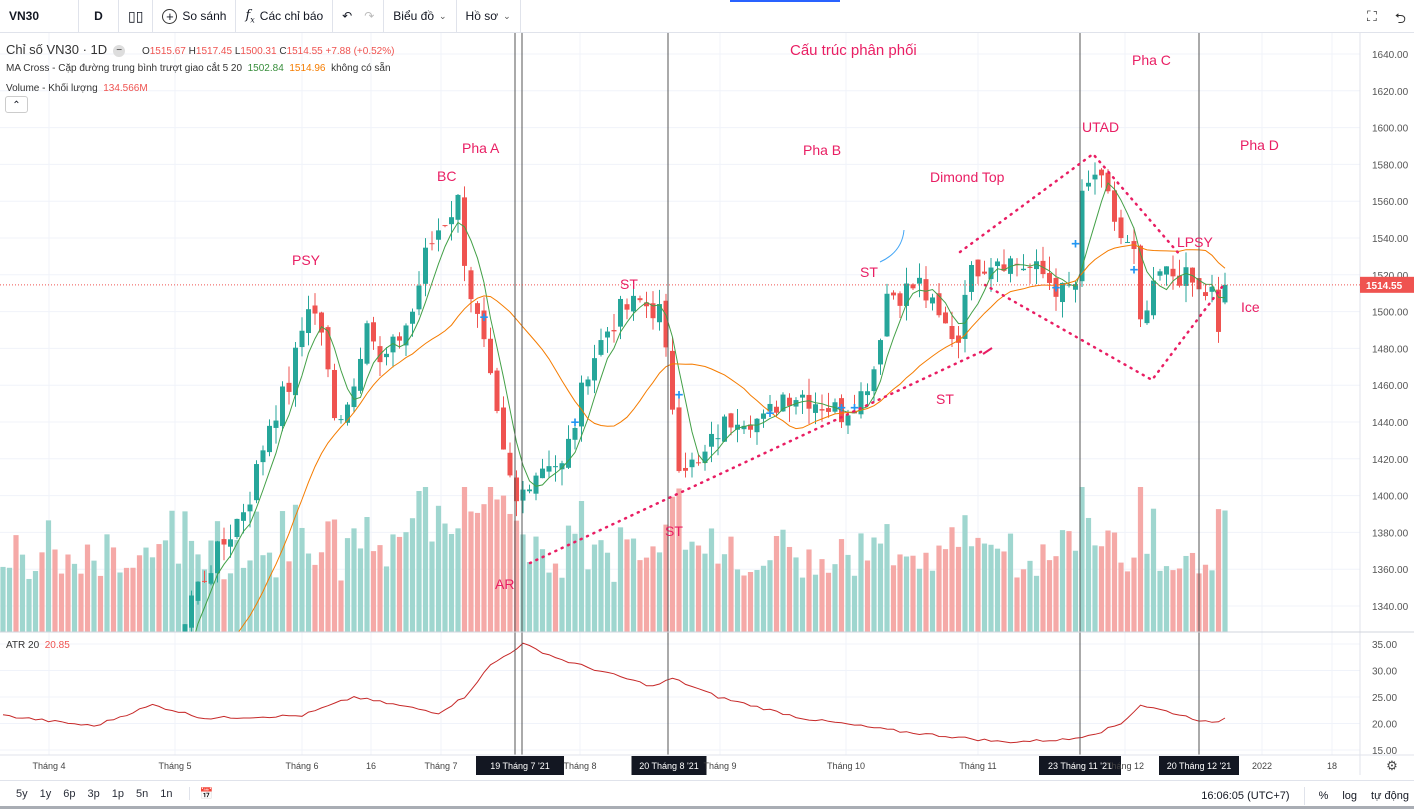  What do you see at coordinates (194, 16) in the screenshot?
I see `compare-button: + So sánh` at bounding box center [194, 16].